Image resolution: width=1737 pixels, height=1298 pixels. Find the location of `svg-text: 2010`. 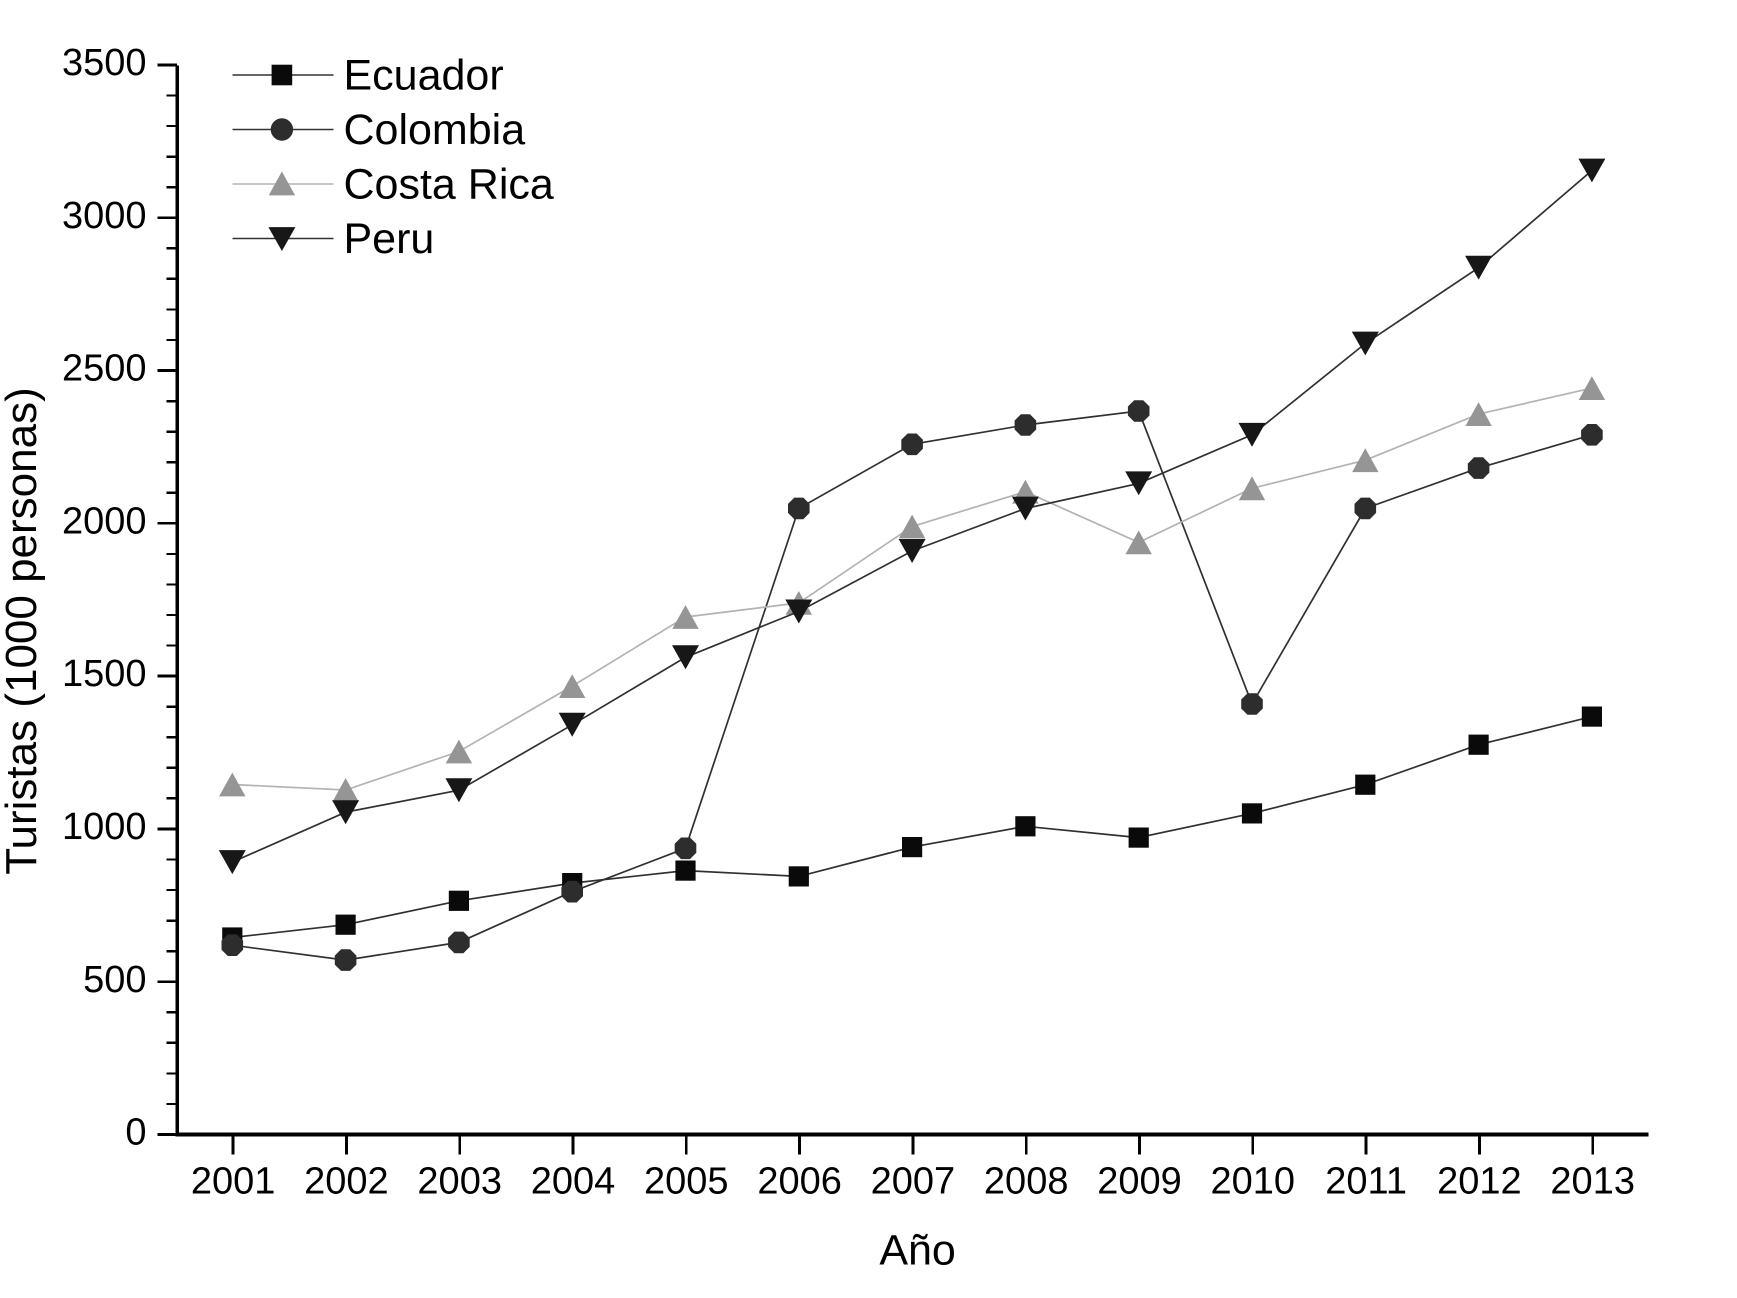

svg-text: 2010 is located at coordinates (1253, 1182).